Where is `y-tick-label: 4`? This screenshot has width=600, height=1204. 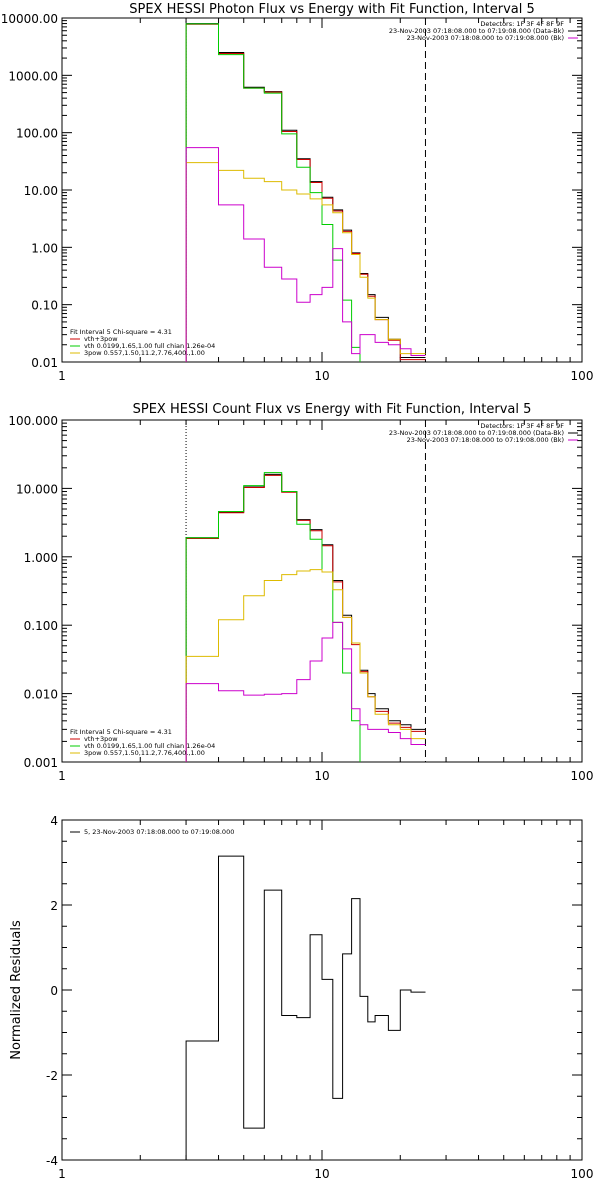
y-tick-label: 4 is located at coordinates (54, 821).